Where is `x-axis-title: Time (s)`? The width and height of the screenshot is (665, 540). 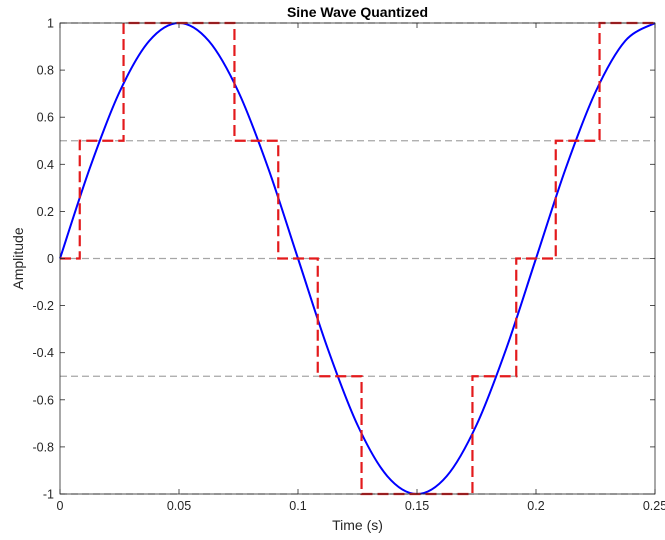 x-axis-title: Time (s) is located at coordinates (357, 525).